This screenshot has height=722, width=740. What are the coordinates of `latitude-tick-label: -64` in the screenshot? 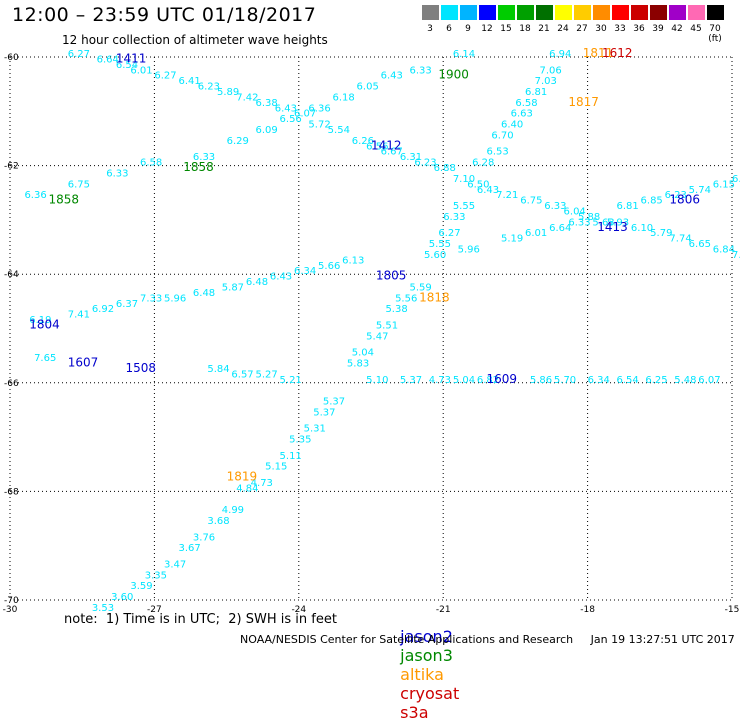 It's located at (11, 275).